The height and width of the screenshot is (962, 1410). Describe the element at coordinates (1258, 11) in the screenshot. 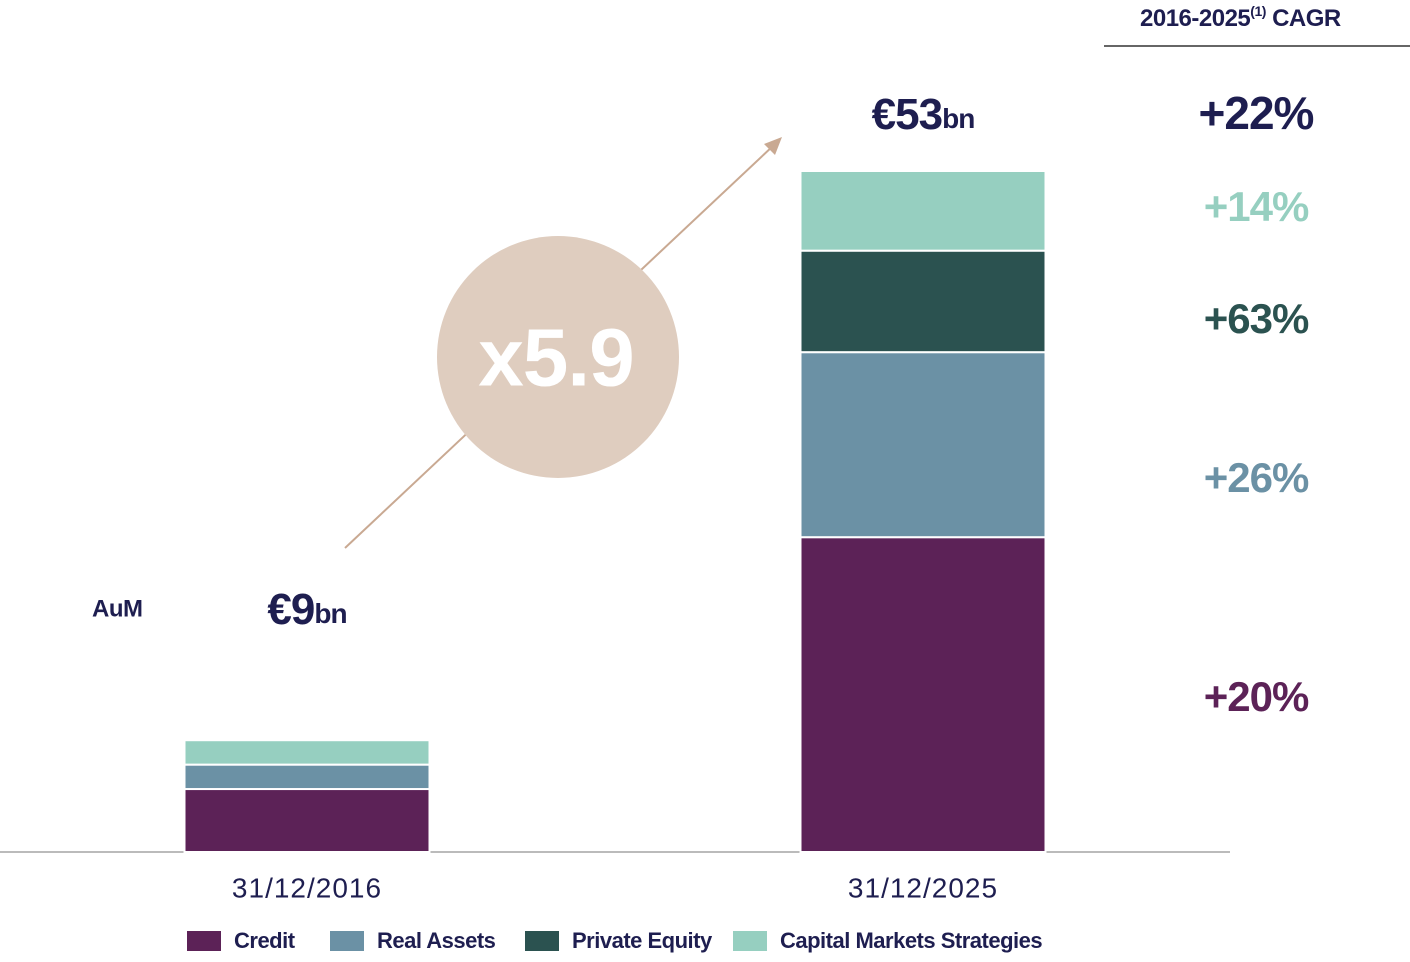

I see `cagr-header-note: (1)` at that location.